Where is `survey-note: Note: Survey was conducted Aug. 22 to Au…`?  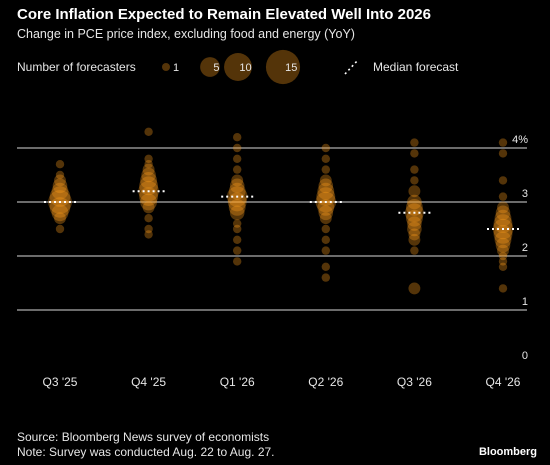 survey-note: Note: Survey was conducted Aug. 22 to Au… is located at coordinates (146, 452).